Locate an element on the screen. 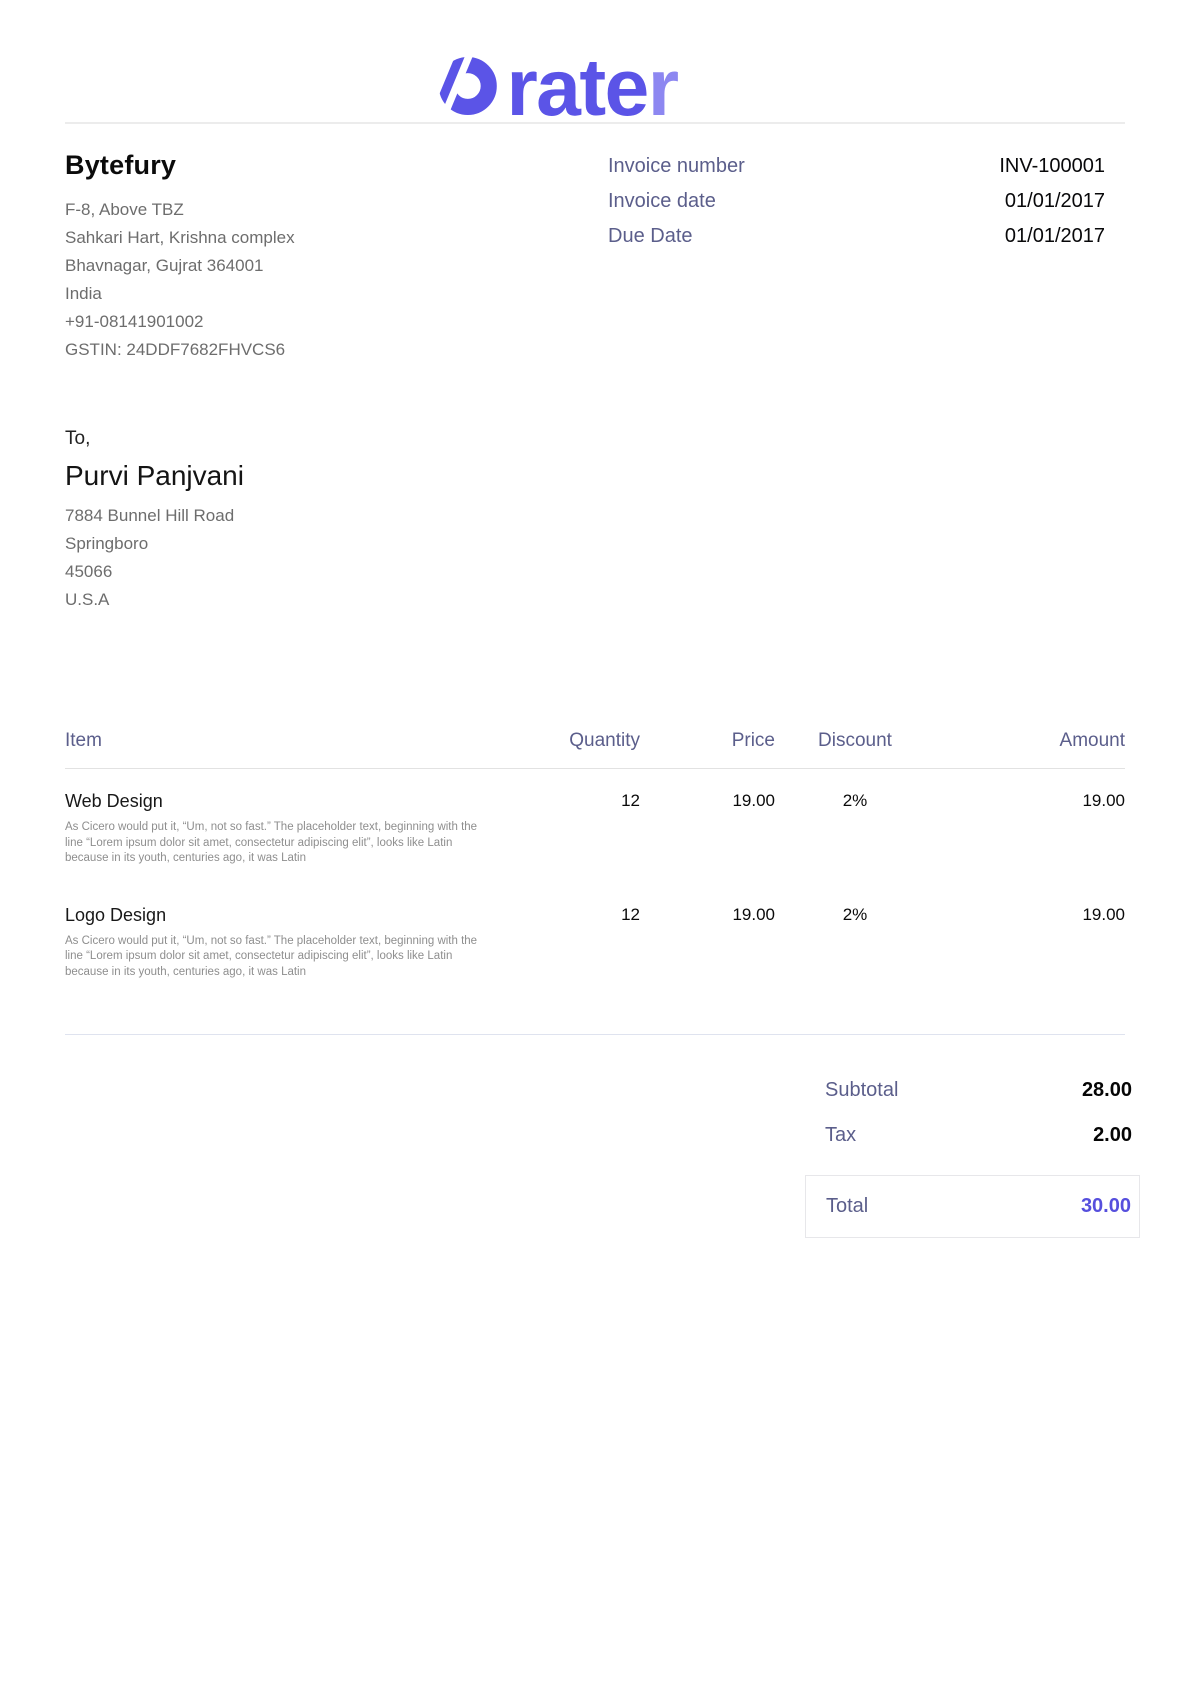 The height and width of the screenshot is (1684, 1190). item-name: Web Design is located at coordinates (114, 801).